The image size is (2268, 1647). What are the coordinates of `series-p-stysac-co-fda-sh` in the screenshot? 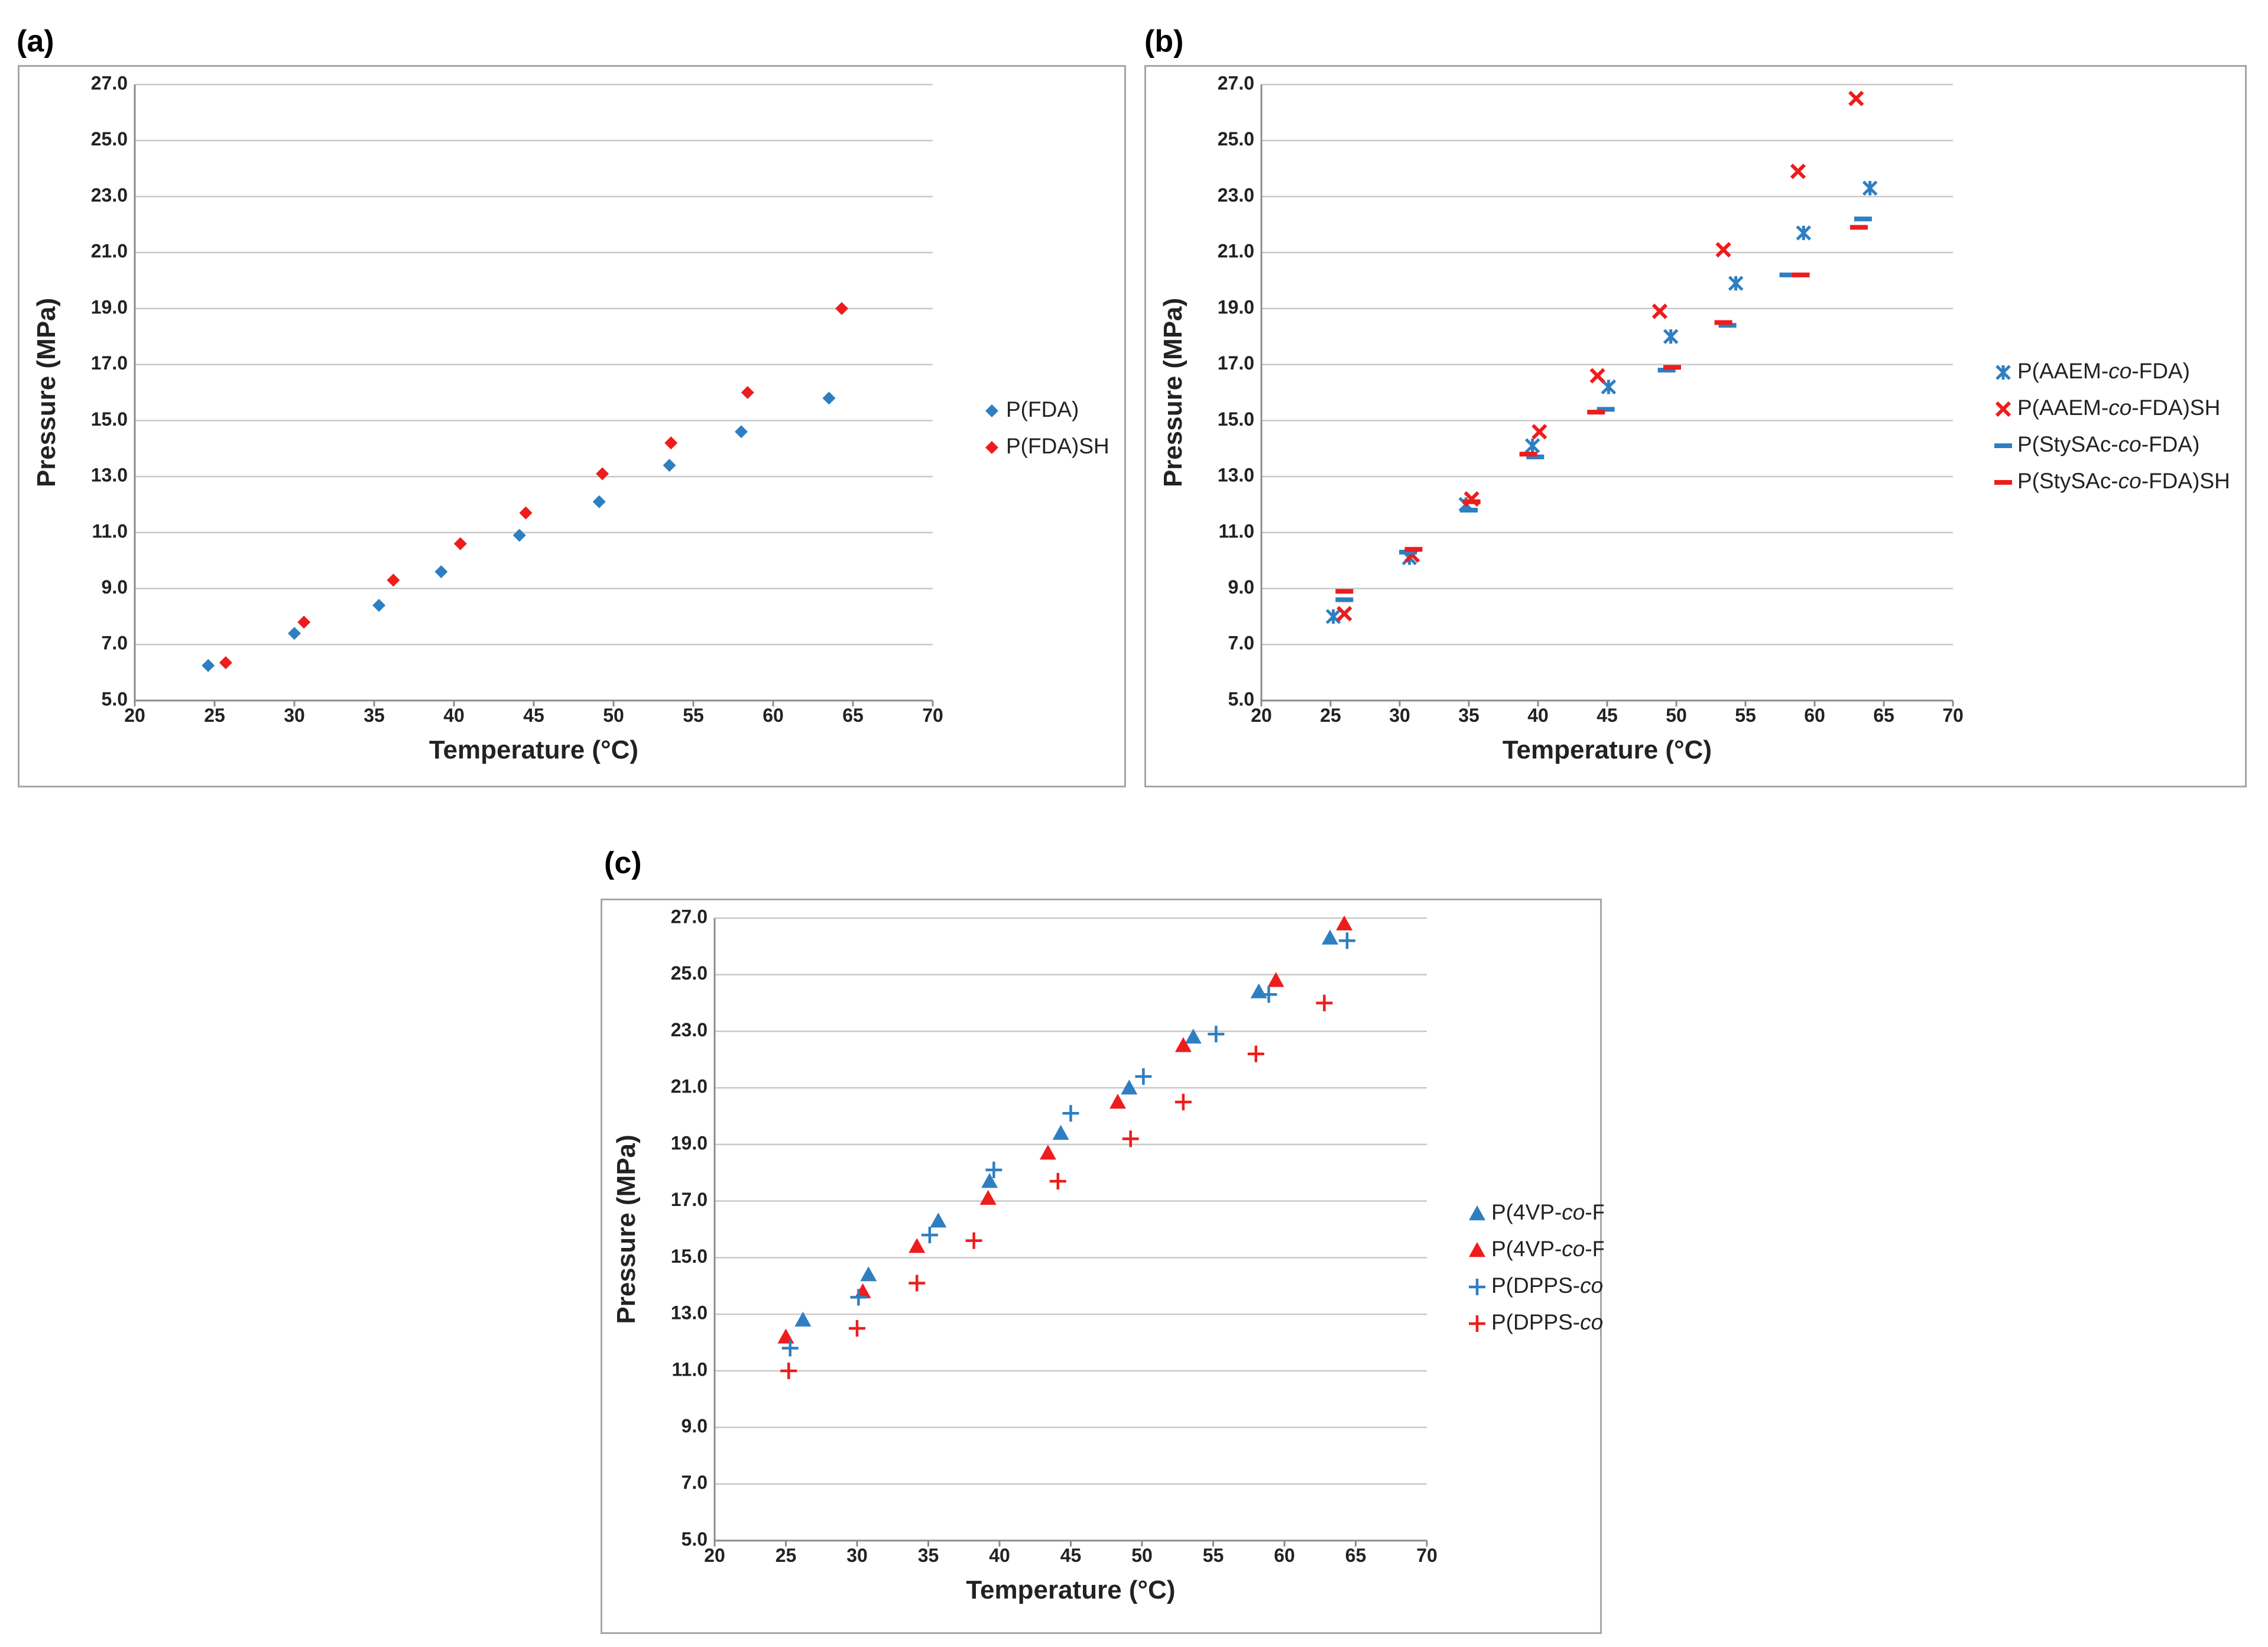 It's located at (1602, 409).